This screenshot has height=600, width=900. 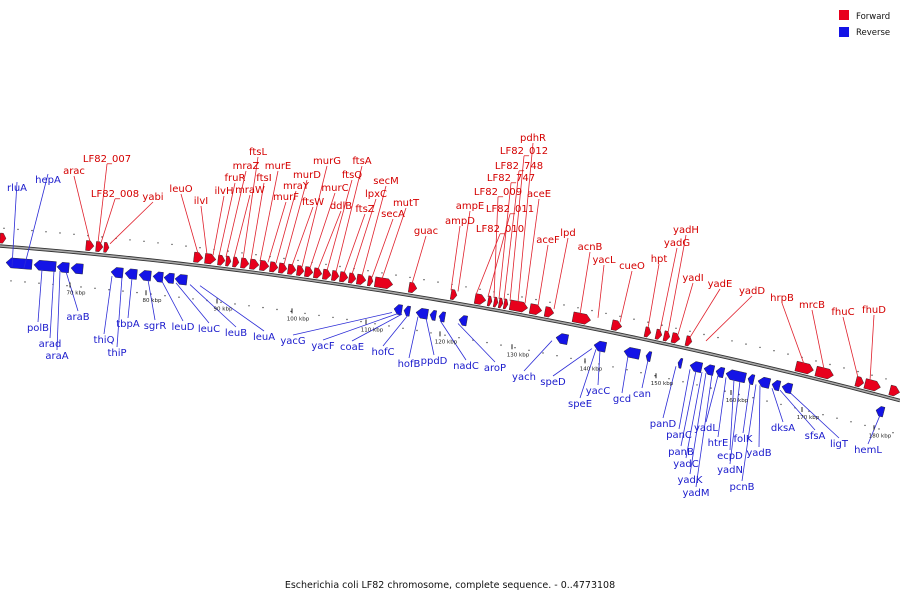 What do you see at coordinates (128, 324) in the screenshot?
I see `reverse-gene-label: tbpA` at bounding box center [128, 324].